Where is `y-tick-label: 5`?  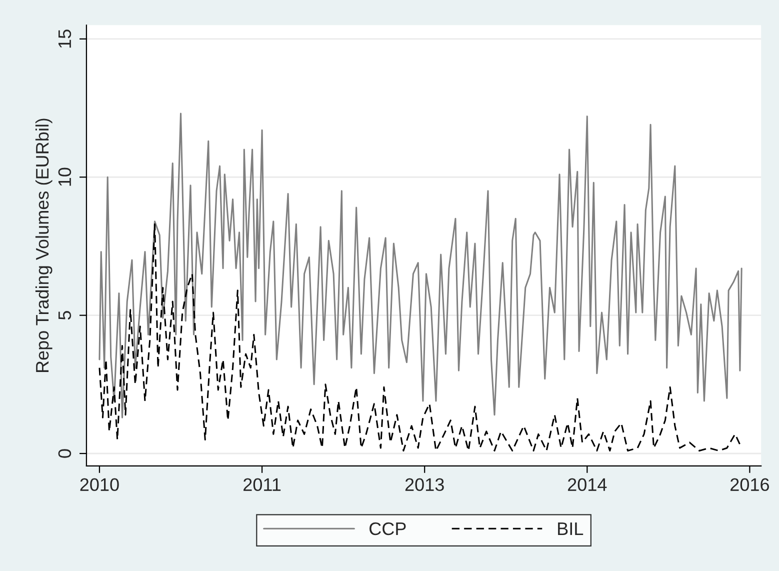 y-tick-label: 5 is located at coordinates (65, 315).